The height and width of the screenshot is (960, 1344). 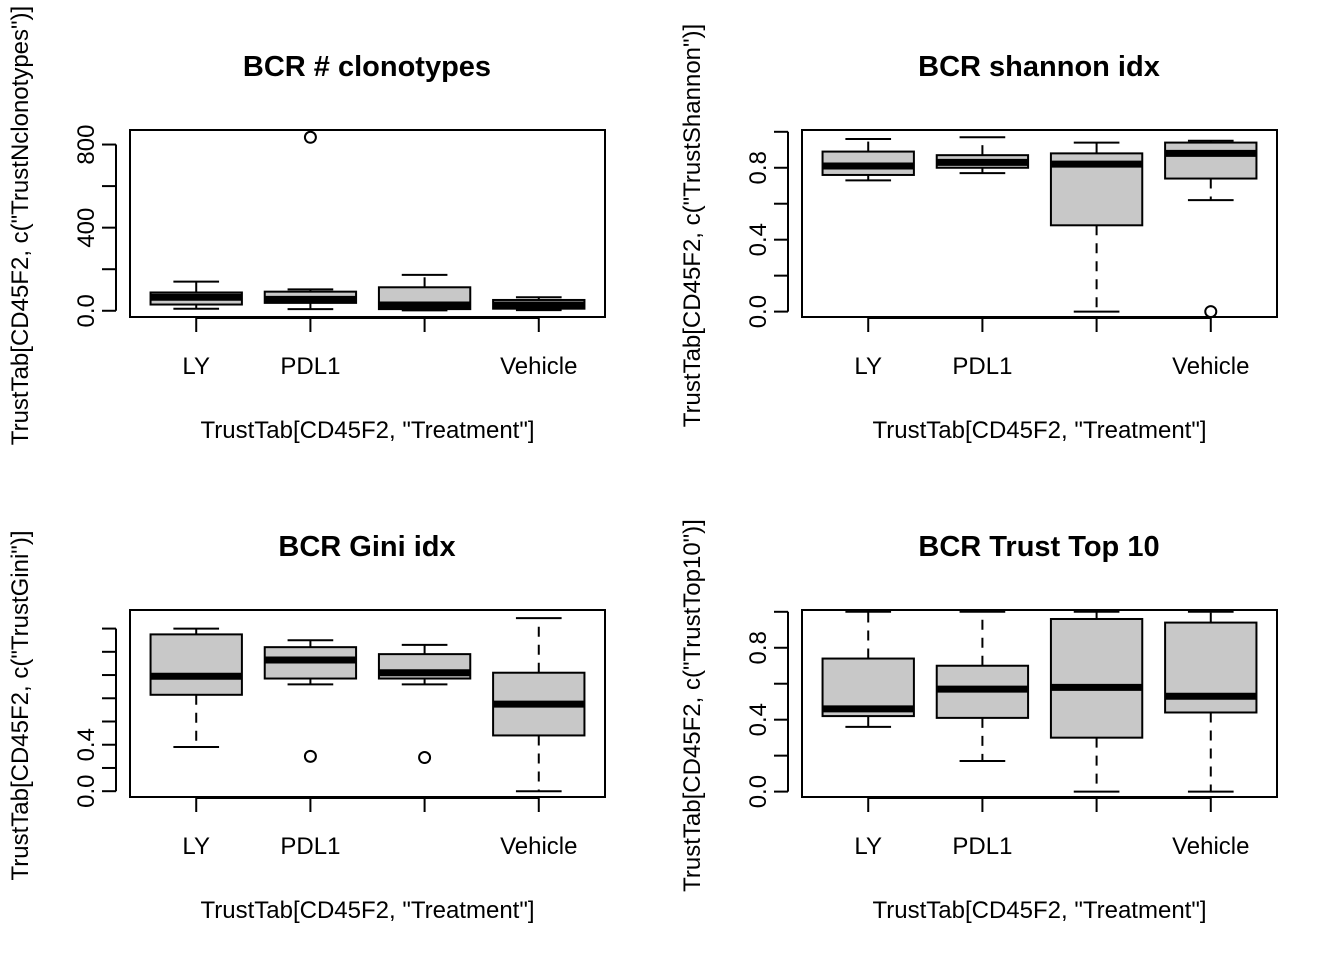 What do you see at coordinates (366, 547) in the screenshot?
I see `chart-title: BCR Gini idx` at bounding box center [366, 547].